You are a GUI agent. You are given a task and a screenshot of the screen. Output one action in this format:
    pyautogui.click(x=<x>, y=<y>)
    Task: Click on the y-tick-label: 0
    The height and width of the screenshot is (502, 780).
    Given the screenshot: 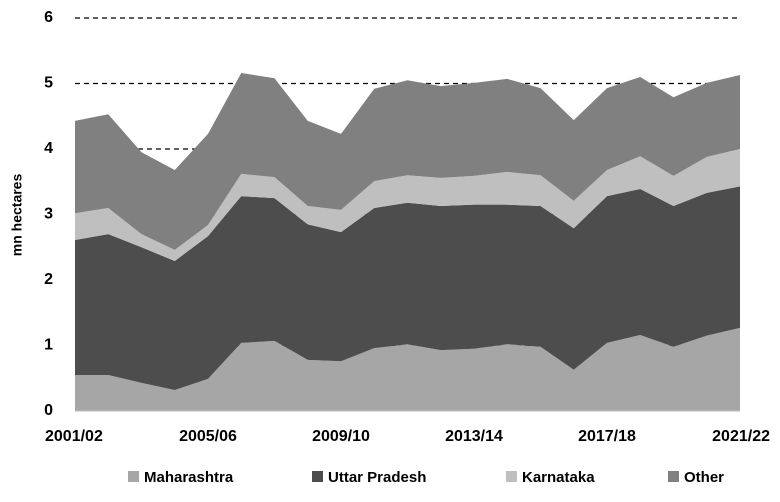 What is the action you would take?
    pyautogui.click(x=48, y=410)
    